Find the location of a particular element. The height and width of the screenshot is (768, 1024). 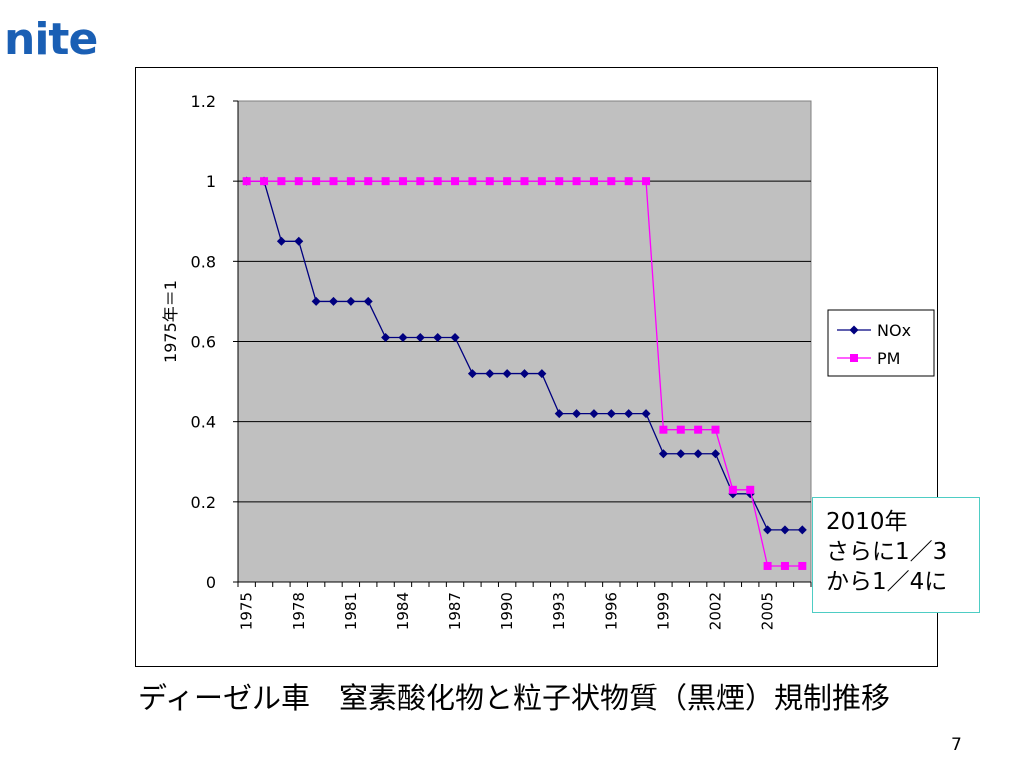

x-tick-label: 1984 is located at coordinates (403, 611).